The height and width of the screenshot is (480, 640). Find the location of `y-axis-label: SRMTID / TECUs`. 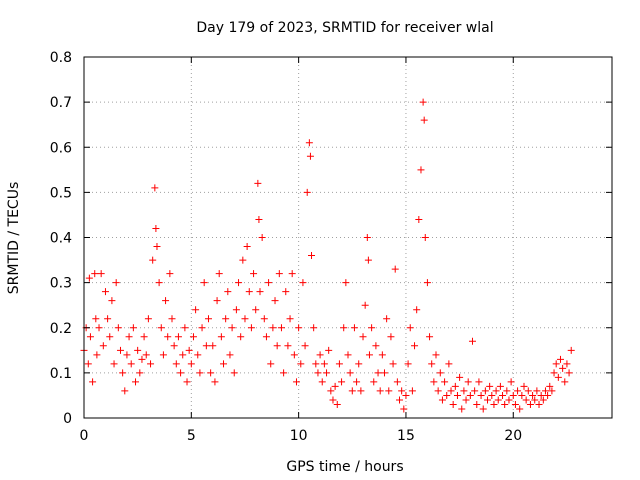

y-axis-label: SRMTID / TECUs is located at coordinates (14, 238).